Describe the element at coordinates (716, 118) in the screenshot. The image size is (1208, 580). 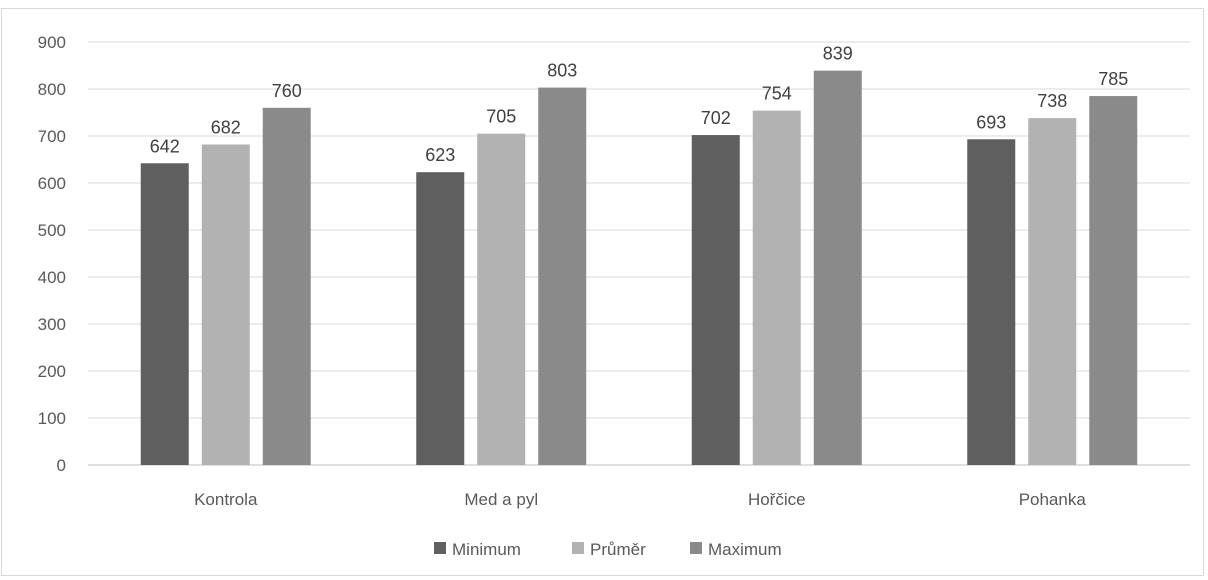
I see `data-label: 702` at that location.